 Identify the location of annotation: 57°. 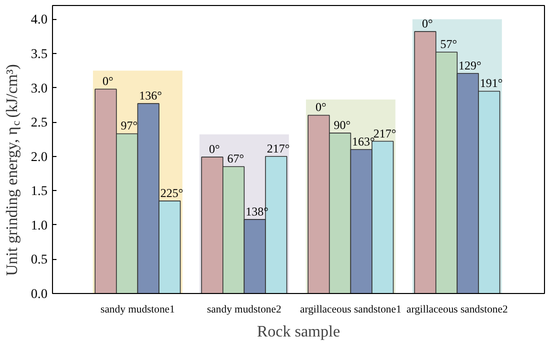
(449, 44).